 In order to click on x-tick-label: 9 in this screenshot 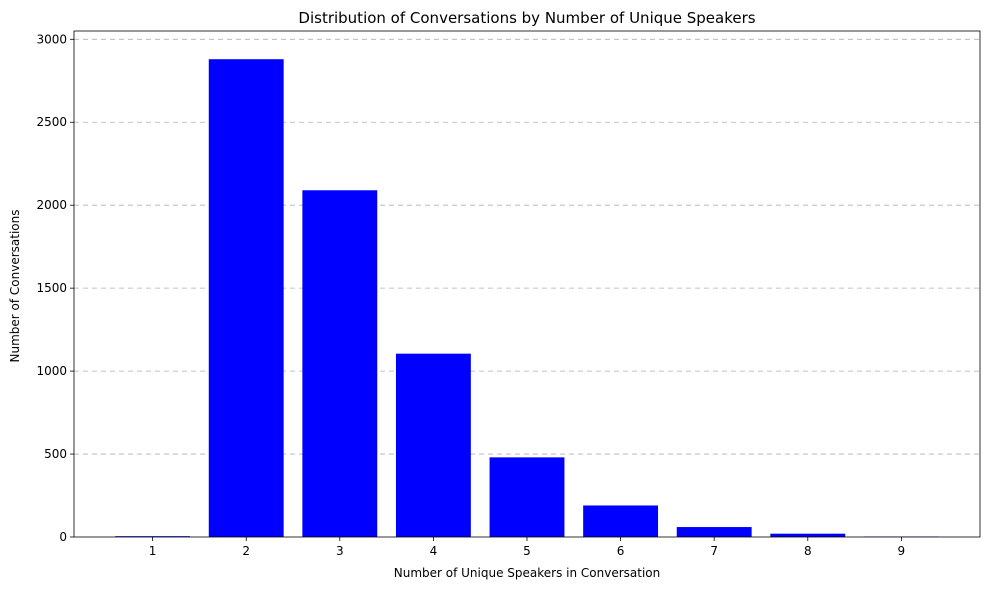, I will do `click(902, 551)`.